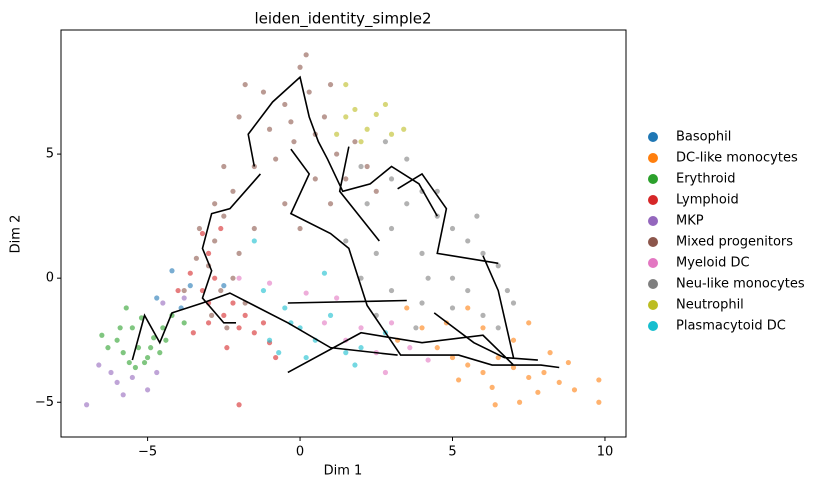  What do you see at coordinates (605, 452) in the screenshot?
I see `x-tick-label: 10` at bounding box center [605, 452].